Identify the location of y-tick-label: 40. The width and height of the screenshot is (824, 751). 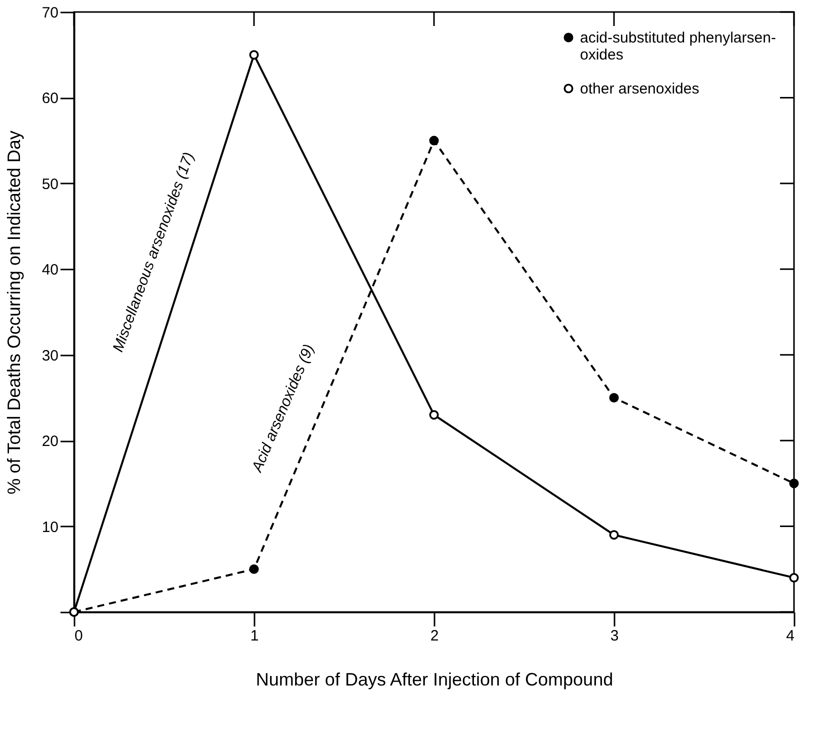
(50, 270).